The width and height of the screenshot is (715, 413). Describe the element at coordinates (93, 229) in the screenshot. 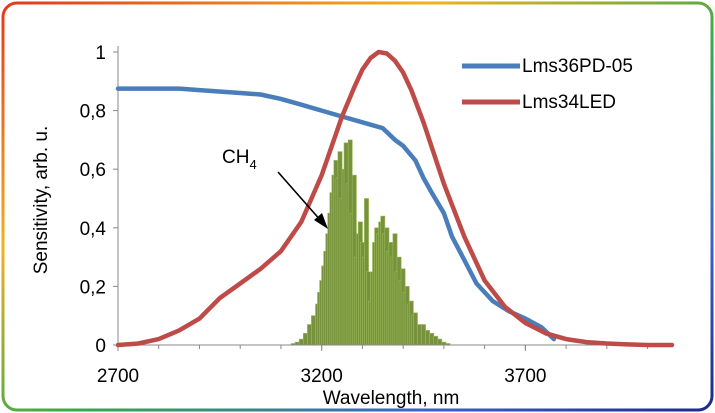

I see `y-tick-label: 0,4` at that location.